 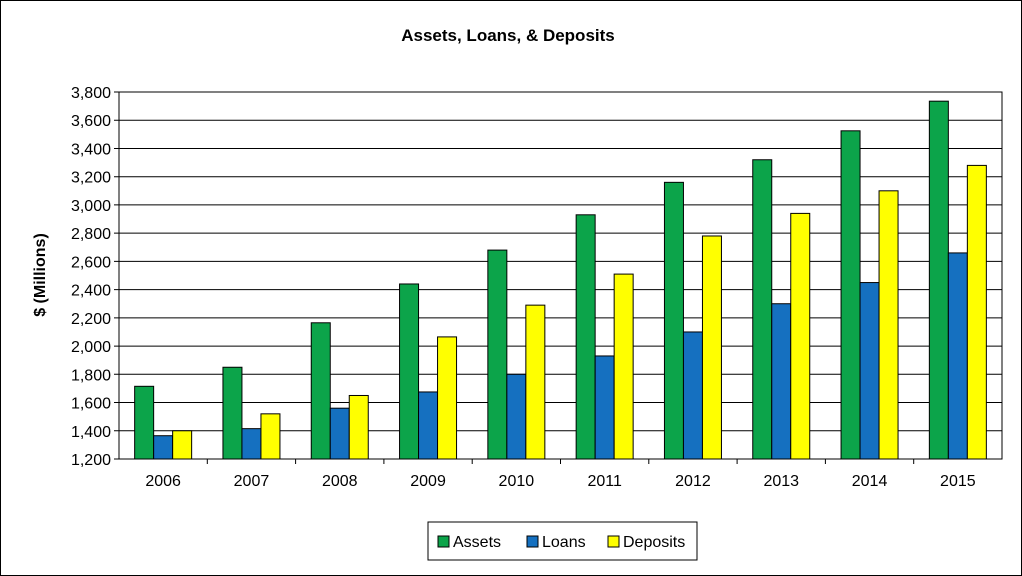 What do you see at coordinates (654, 542) in the screenshot?
I see `legend-label-deposits: Deposits` at bounding box center [654, 542].